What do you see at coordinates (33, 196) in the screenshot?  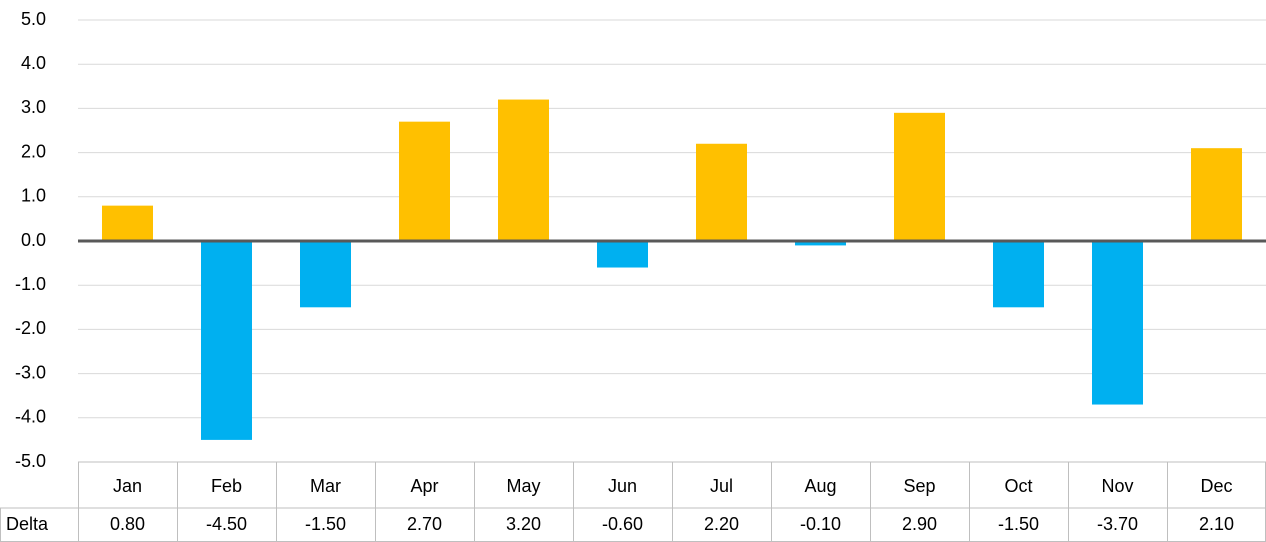 I see `y-tick-label: 1.0` at bounding box center [33, 196].